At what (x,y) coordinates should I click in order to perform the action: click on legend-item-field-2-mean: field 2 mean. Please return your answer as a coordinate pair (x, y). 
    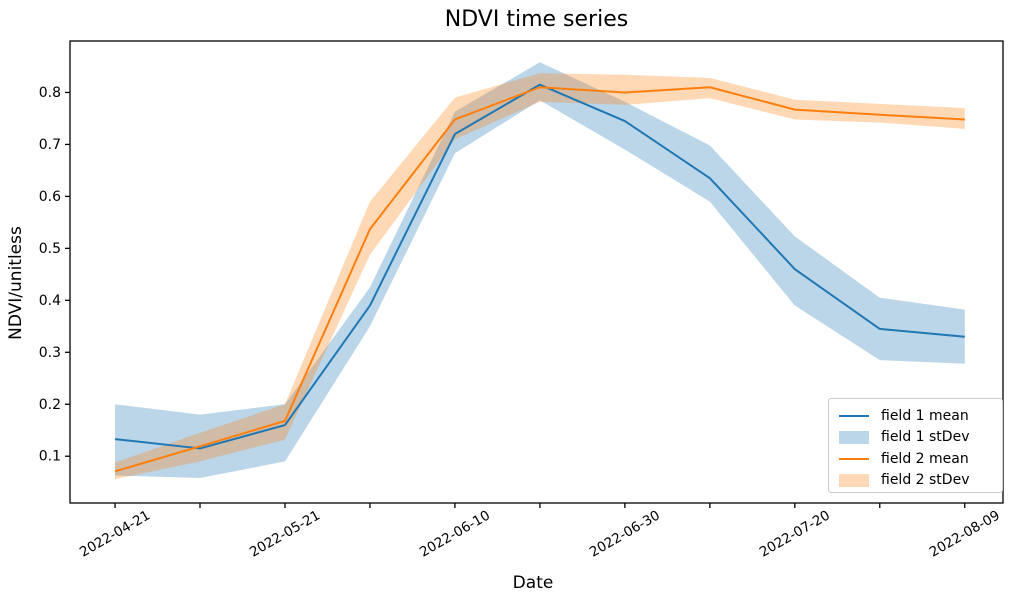
    Looking at the image, I should click on (920, 459).